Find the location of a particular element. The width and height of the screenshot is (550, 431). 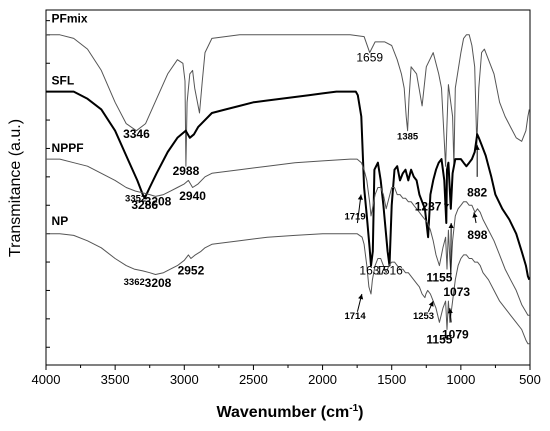

peak-annotation: 1516 is located at coordinates (389, 270).